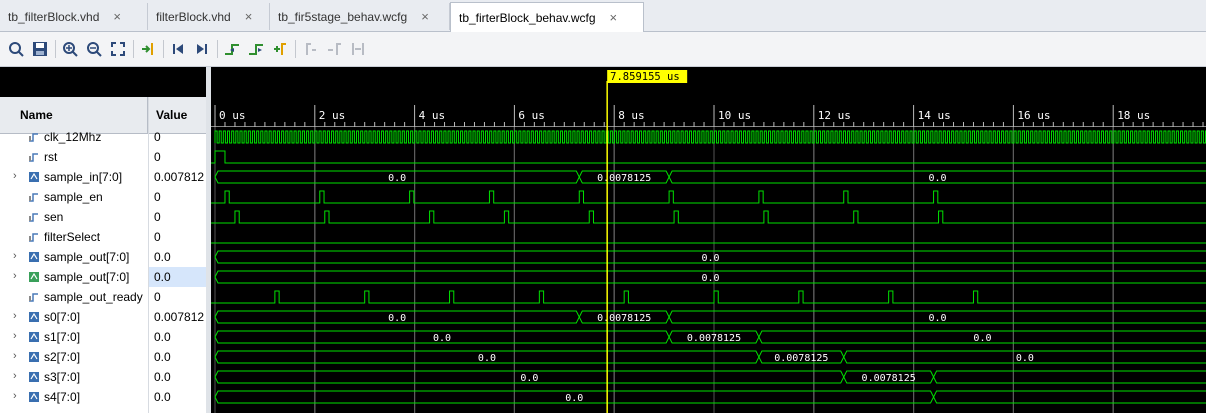 This screenshot has height=413, width=1206. Describe the element at coordinates (103, 157) in the screenshot. I see `signal-row: rst 0` at that location.